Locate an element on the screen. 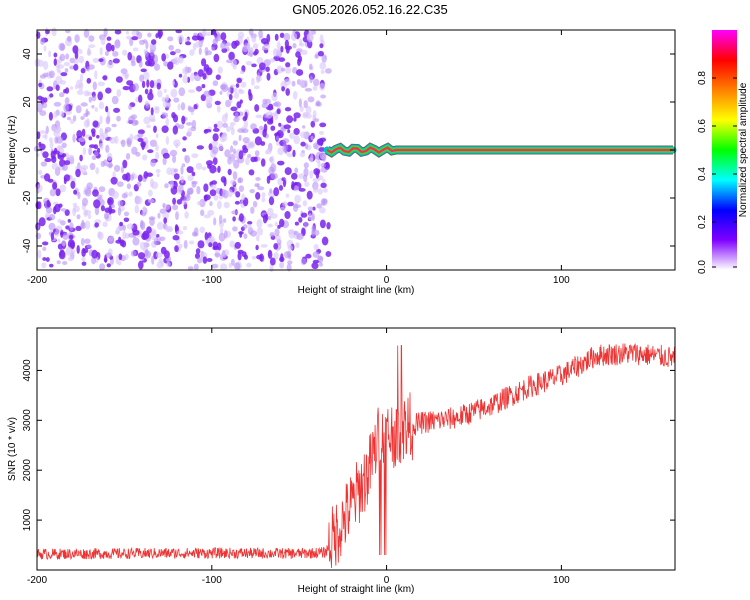 This screenshot has height=600, width=750. colorbar-ticks: 0.0 0.2 0.4 0.6 0.8 is located at coordinates (717, 172).